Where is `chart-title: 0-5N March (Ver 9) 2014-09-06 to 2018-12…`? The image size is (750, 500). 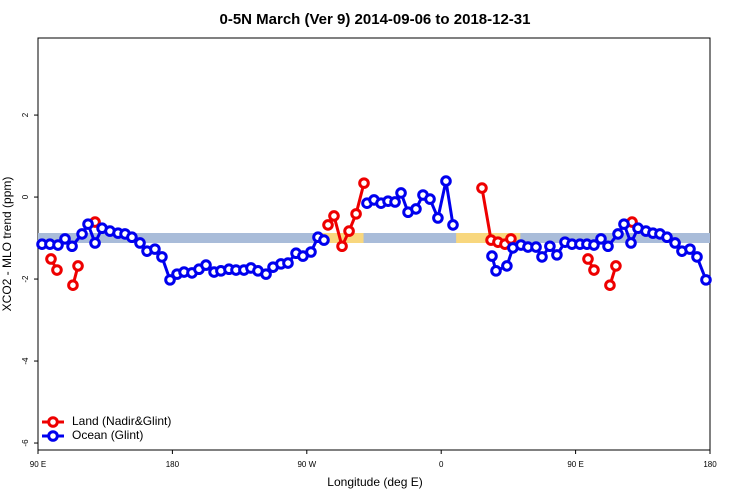 chart-title: 0-5N March (Ver 9) 2014-09-06 to 2018-12… is located at coordinates (374, 19).